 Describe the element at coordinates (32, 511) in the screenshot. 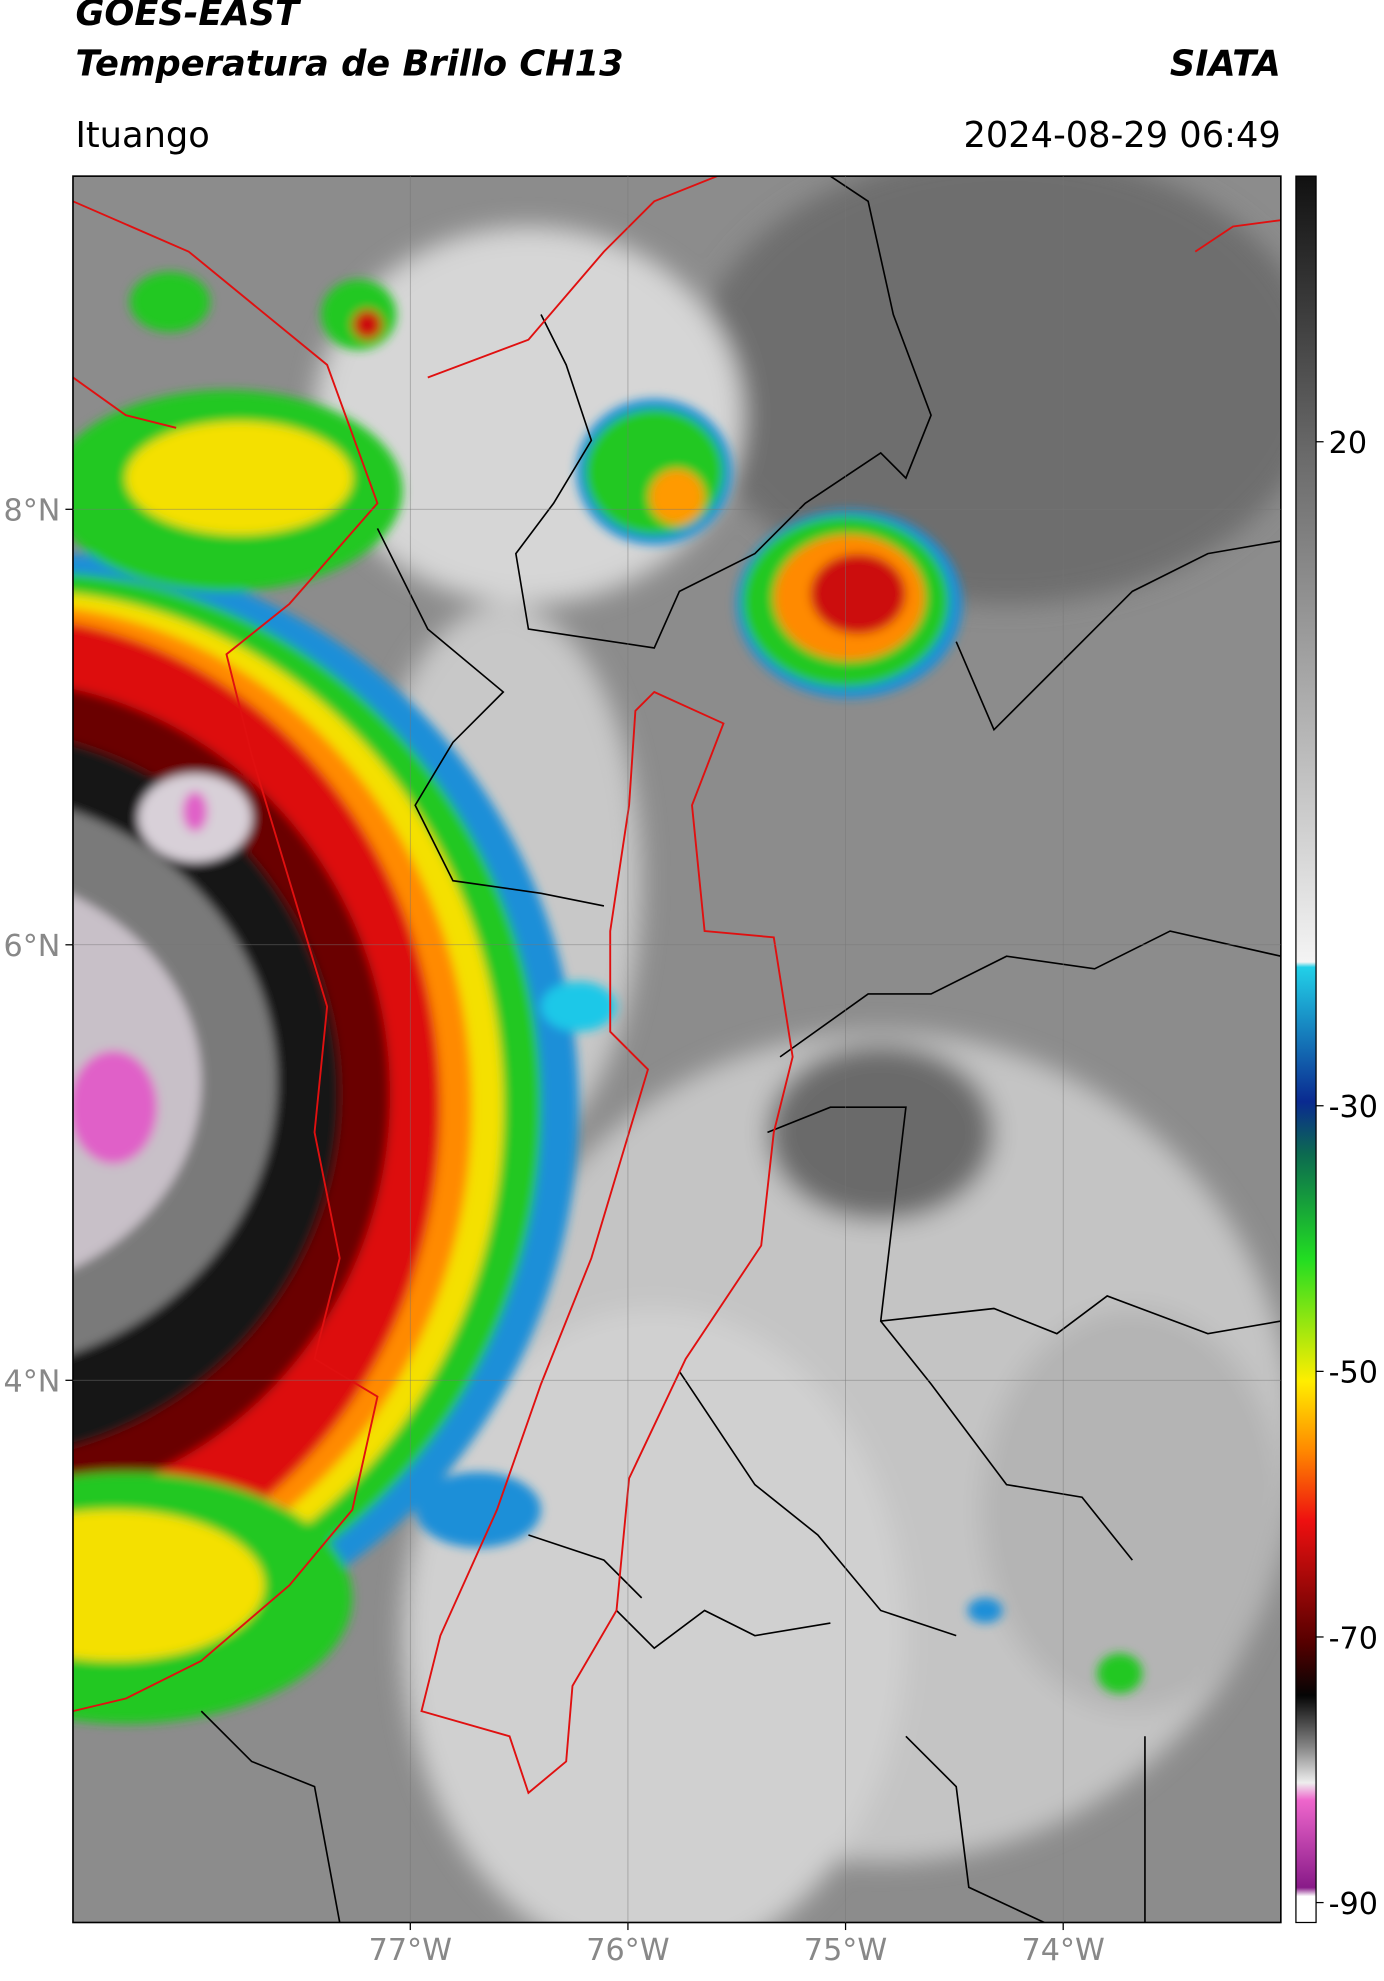

I see `y-tick-label: 8°N` at that location.